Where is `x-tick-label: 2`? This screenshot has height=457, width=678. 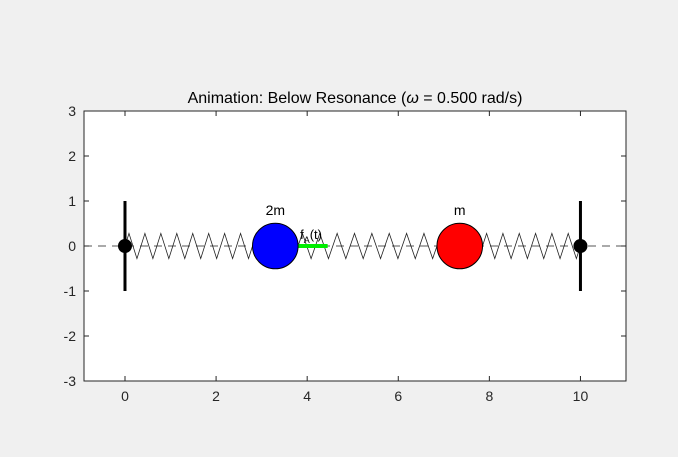
x-tick-label: 2 is located at coordinates (216, 396).